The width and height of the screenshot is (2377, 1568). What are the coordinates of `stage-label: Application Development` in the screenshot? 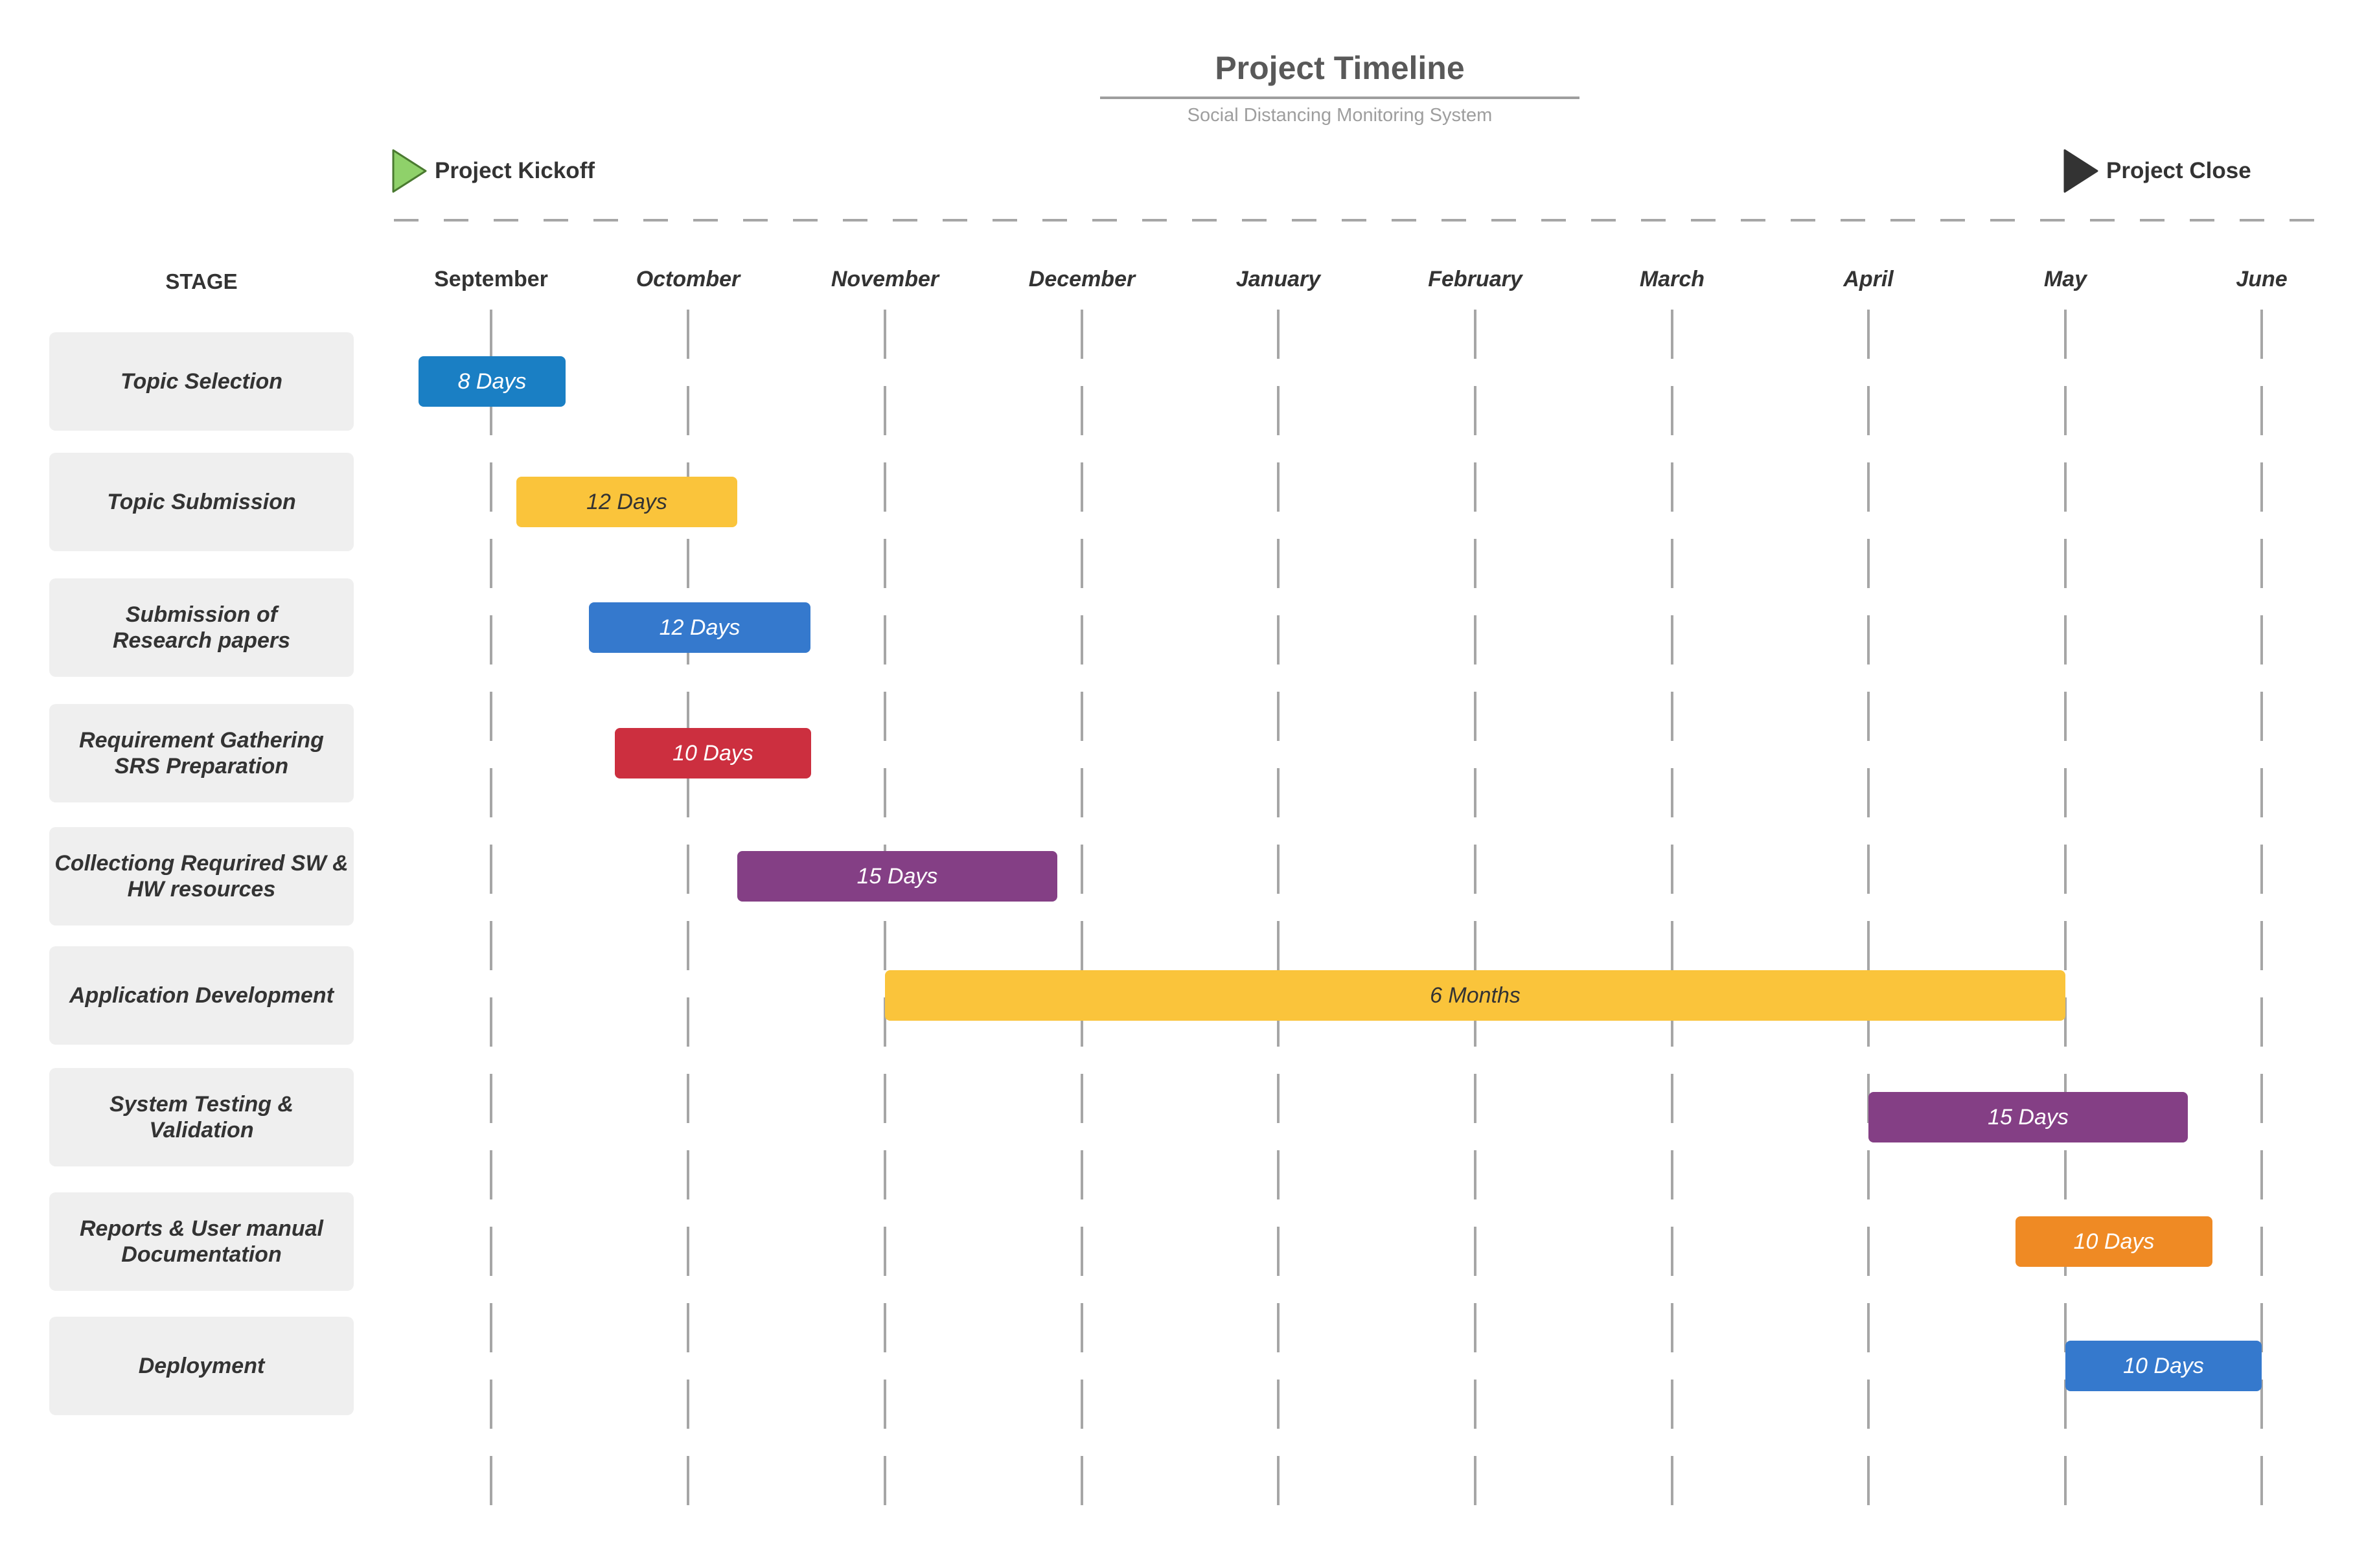 It's located at (201, 995).